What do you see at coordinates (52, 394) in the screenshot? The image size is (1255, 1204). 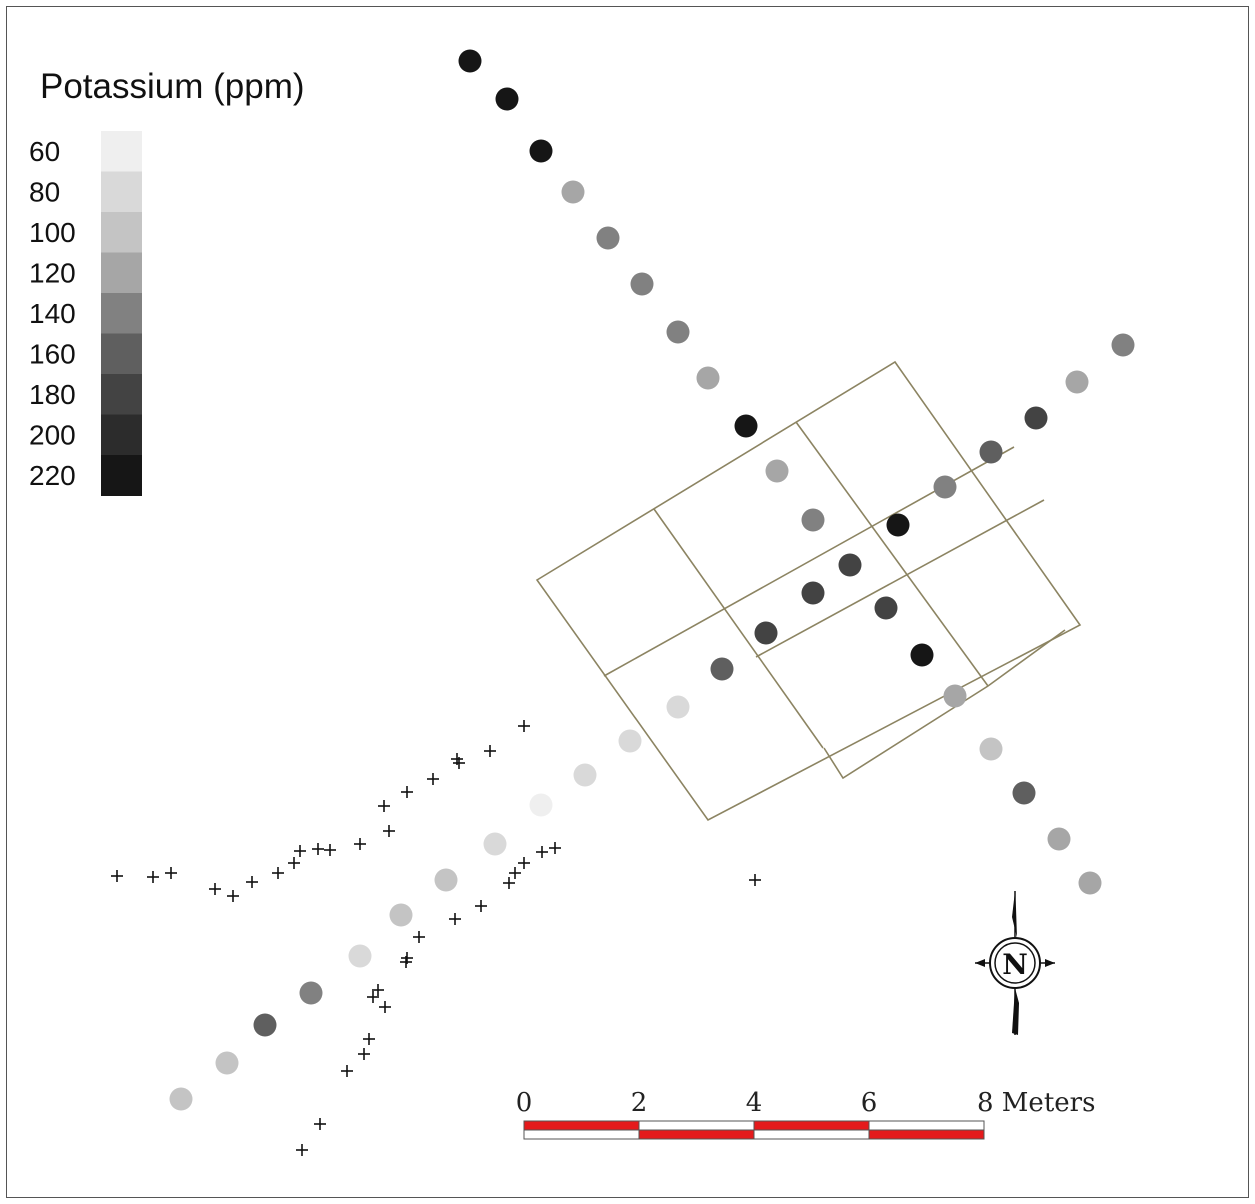 I see `legend-label: 180` at bounding box center [52, 394].